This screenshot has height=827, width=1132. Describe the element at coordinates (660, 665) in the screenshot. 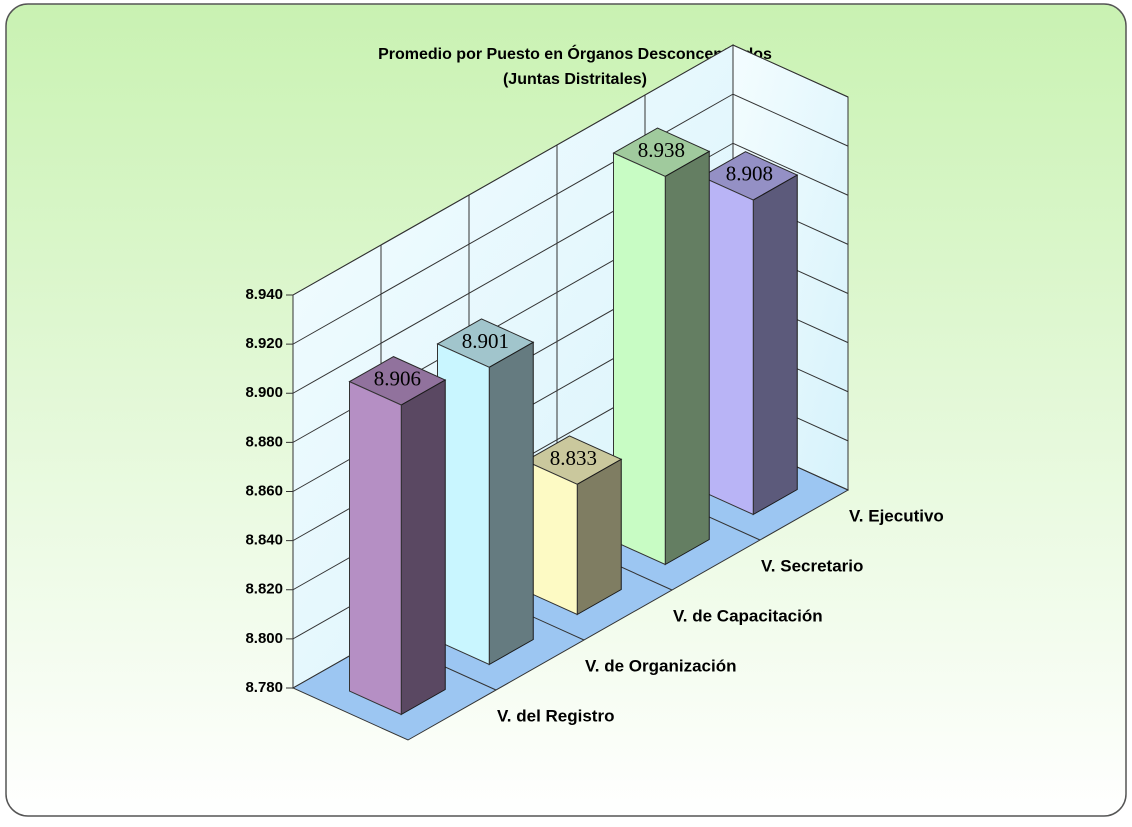

I see `x-tick-label: V. de Organización` at that location.